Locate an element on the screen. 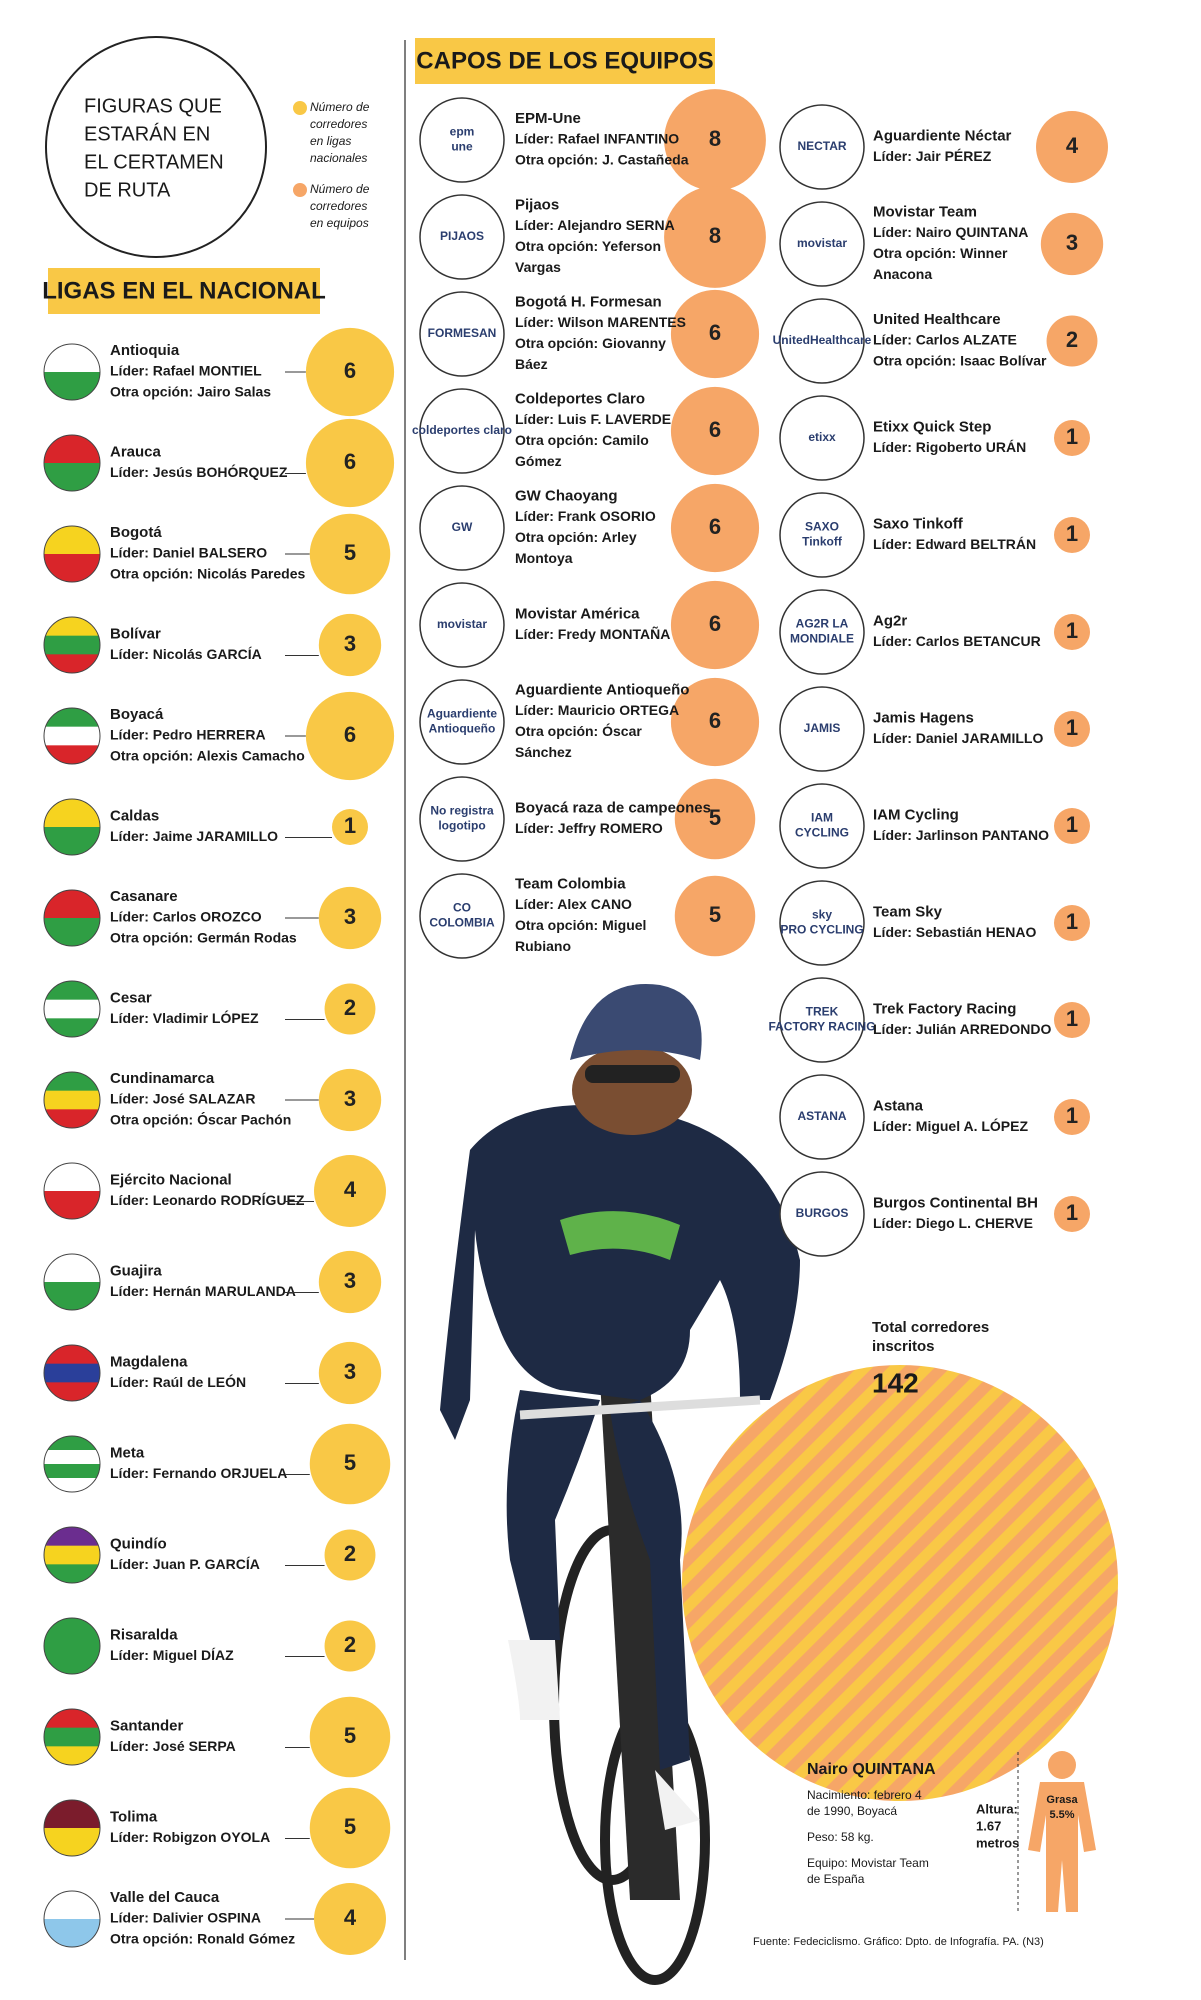 The image size is (1201, 2000). team-detail: Otra opción: Yeferson is located at coordinates (588, 246).